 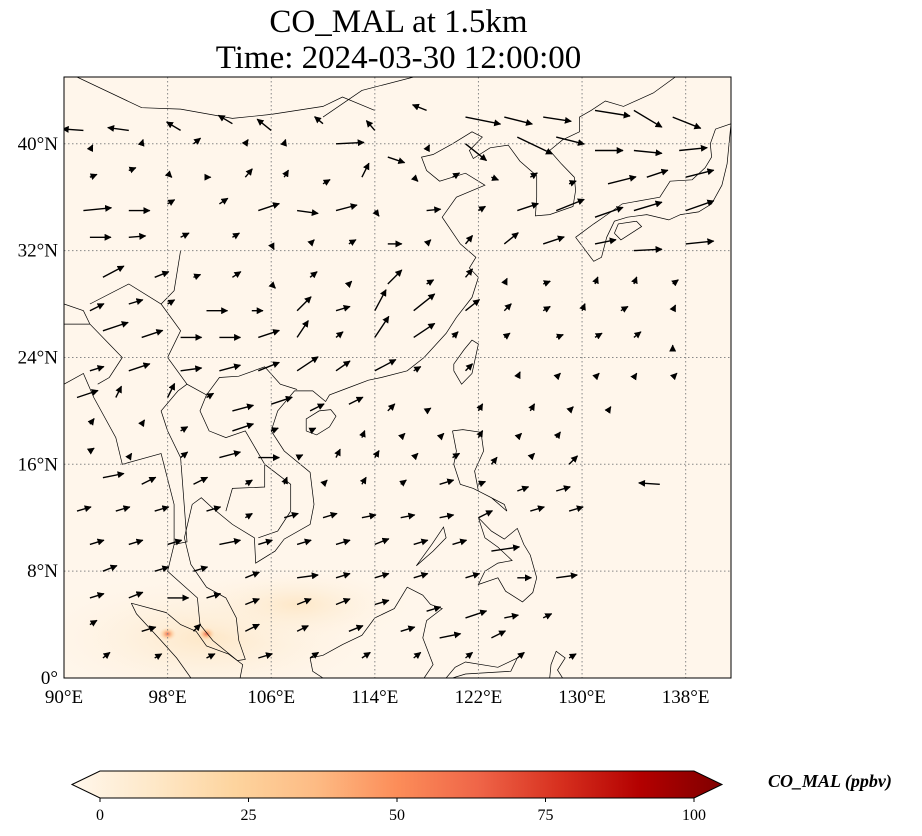 I want to click on longitude-tick-labels: 90°E 98°E 106°E 114°E 122°E 130°E 138°E, so click(x=377, y=697).